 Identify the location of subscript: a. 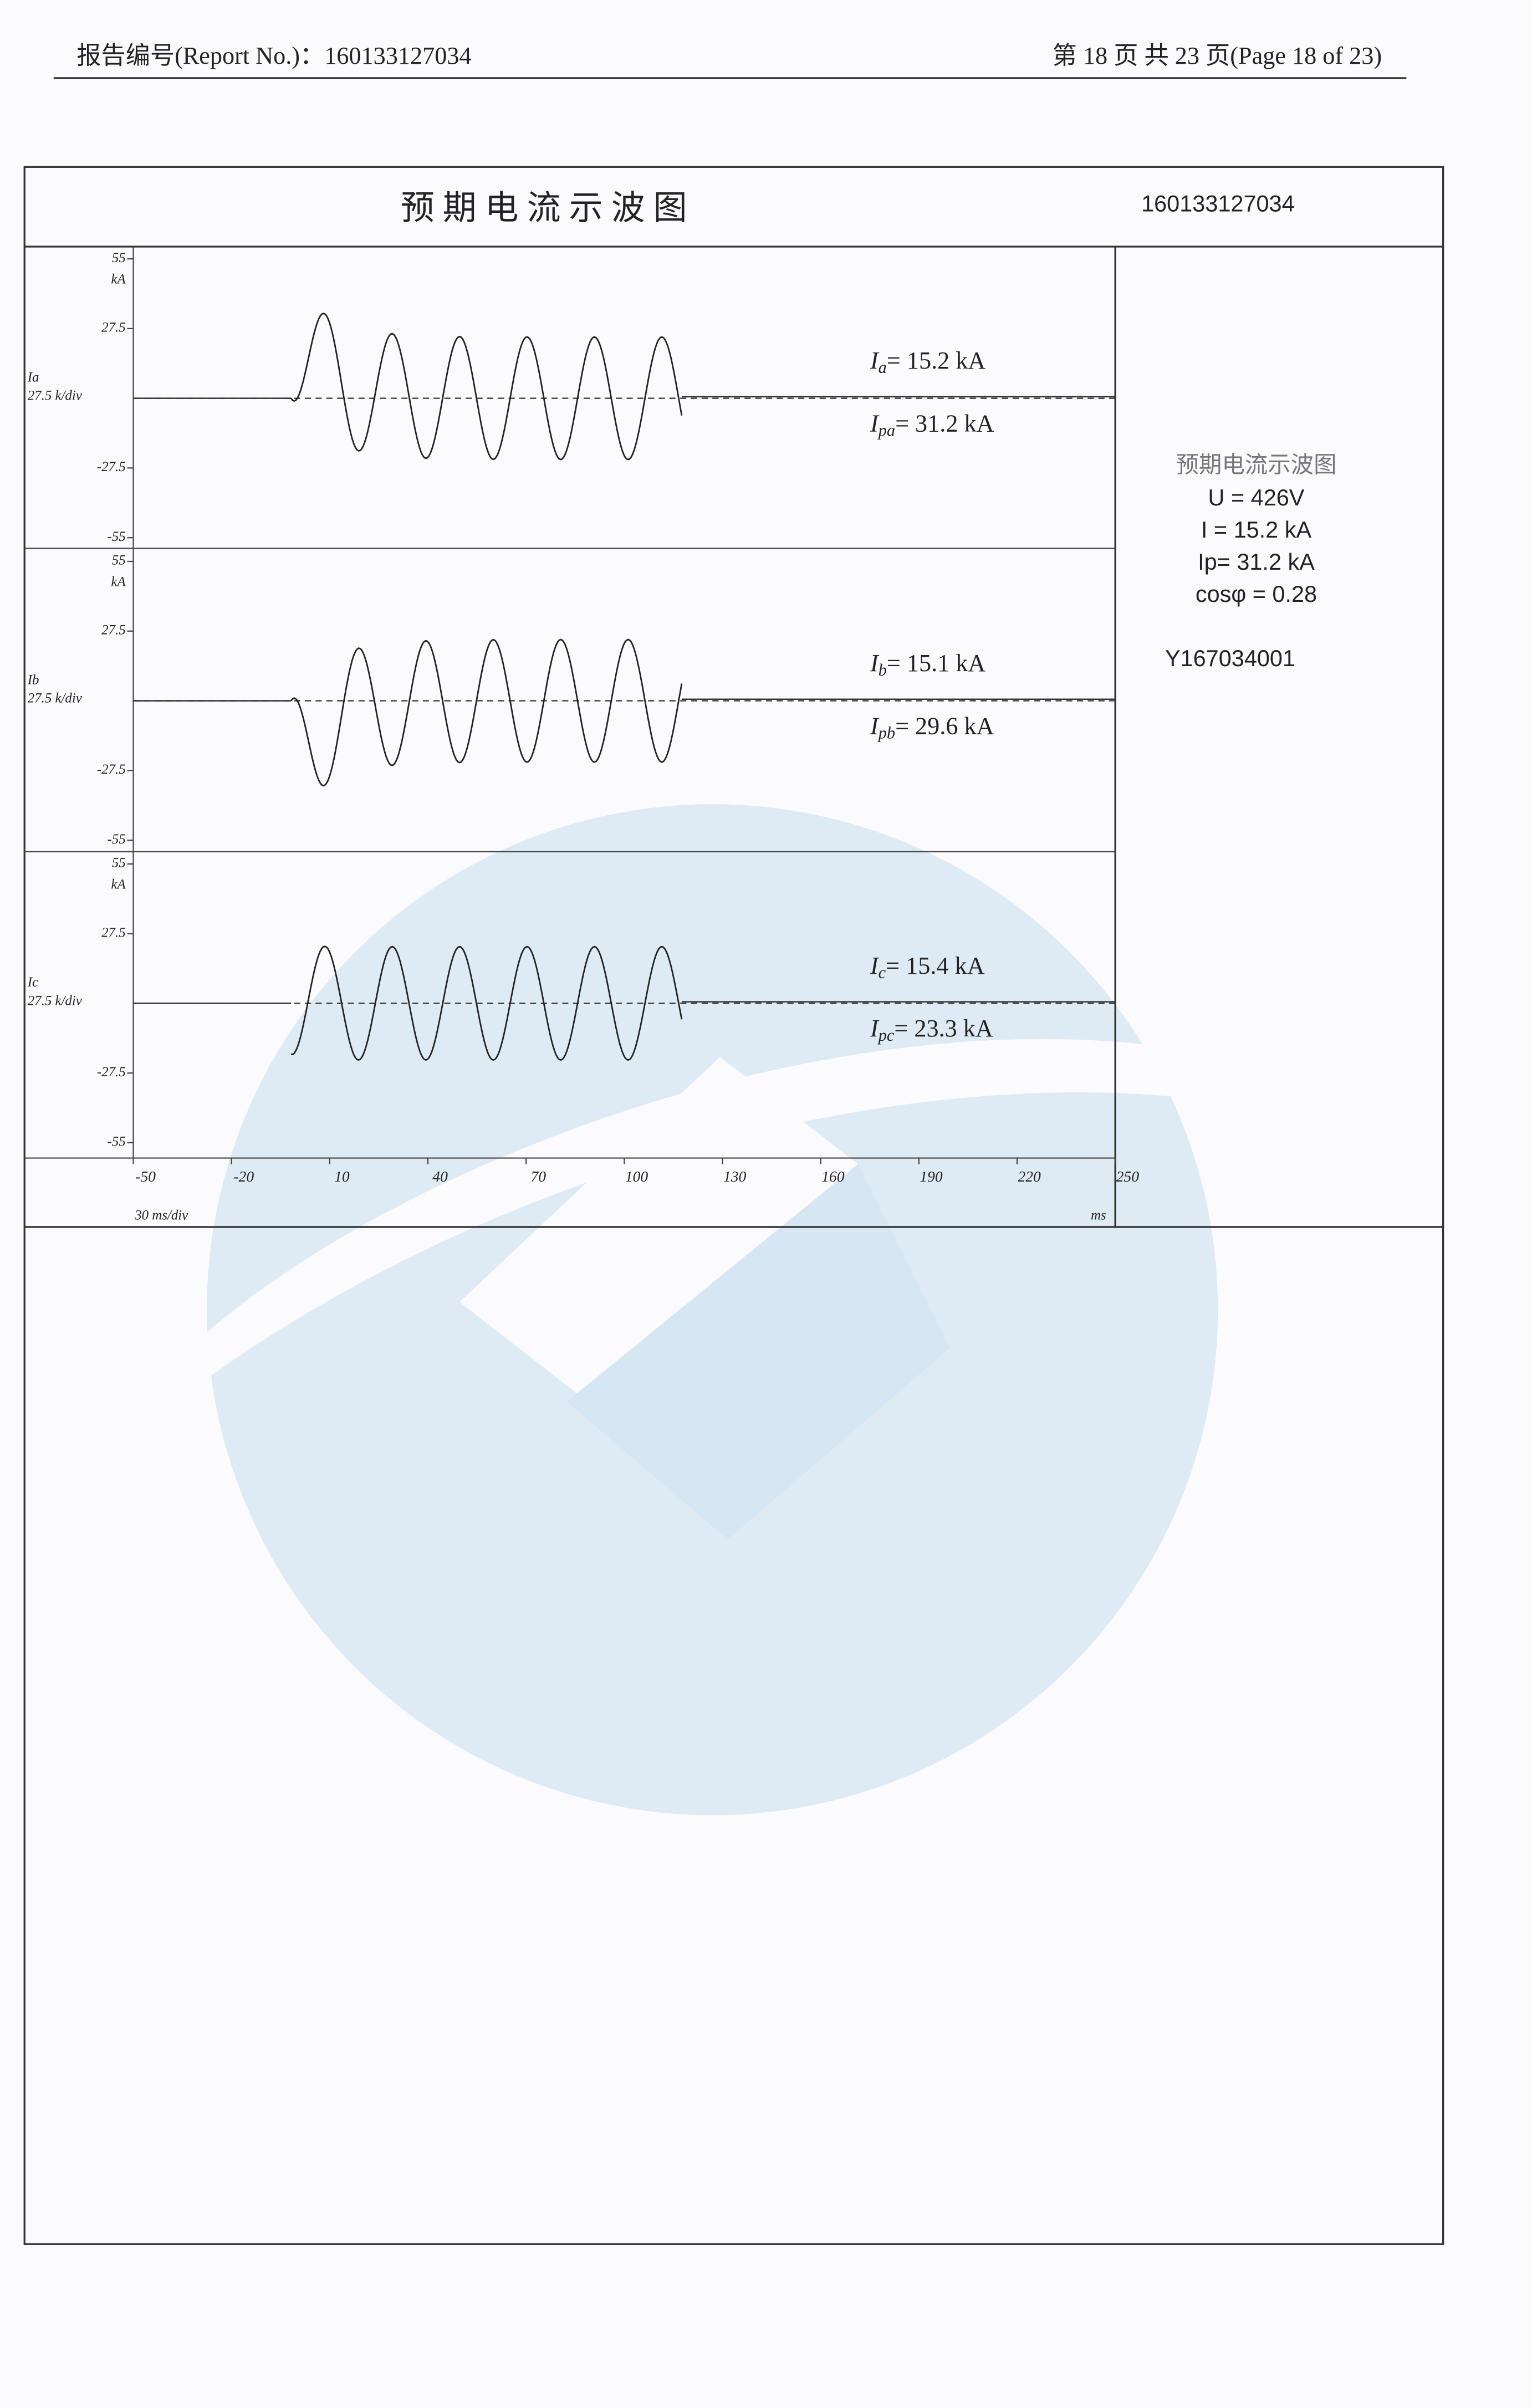
(883, 367).